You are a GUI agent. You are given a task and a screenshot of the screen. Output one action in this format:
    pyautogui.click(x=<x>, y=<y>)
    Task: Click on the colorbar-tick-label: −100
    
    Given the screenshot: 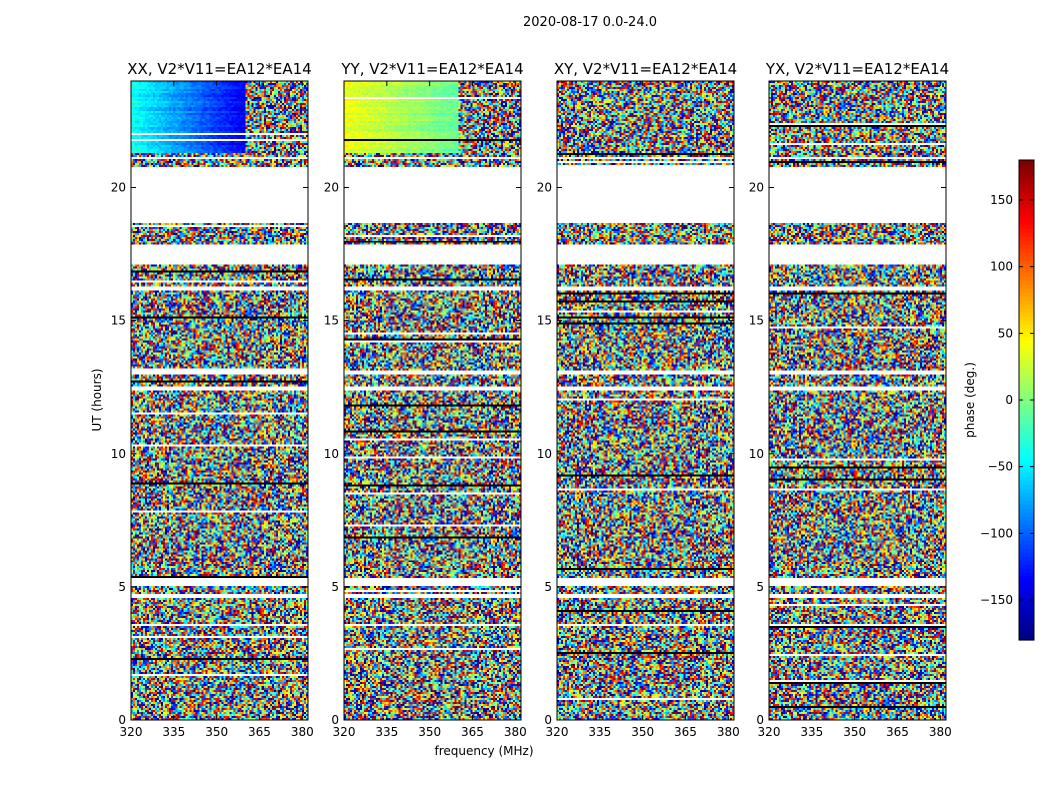 What is the action you would take?
    pyautogui.click(x=996, y=533)
    